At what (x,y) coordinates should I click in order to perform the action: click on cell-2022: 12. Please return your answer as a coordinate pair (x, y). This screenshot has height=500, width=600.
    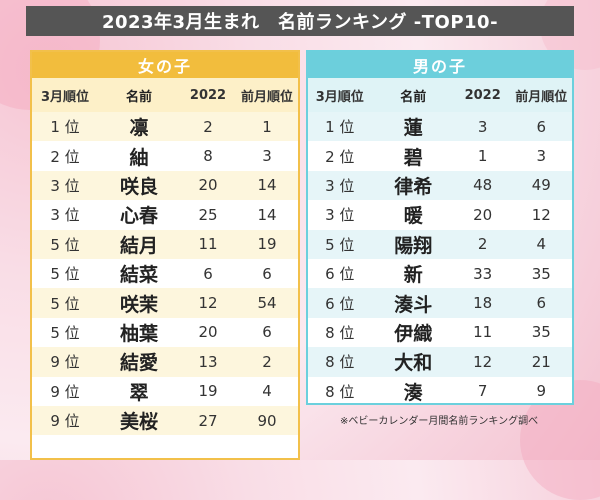
    Looking at the image, I should click on (483, 361).